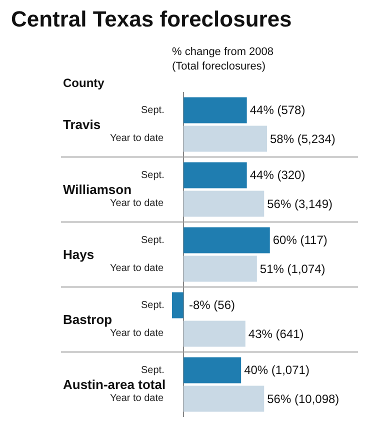  What do you see at coordinates (223, 59) in the screenshot?
I see `chart-subtitle: % change from 2008 (Total foreclosures)` at bounding box center [223, 59].